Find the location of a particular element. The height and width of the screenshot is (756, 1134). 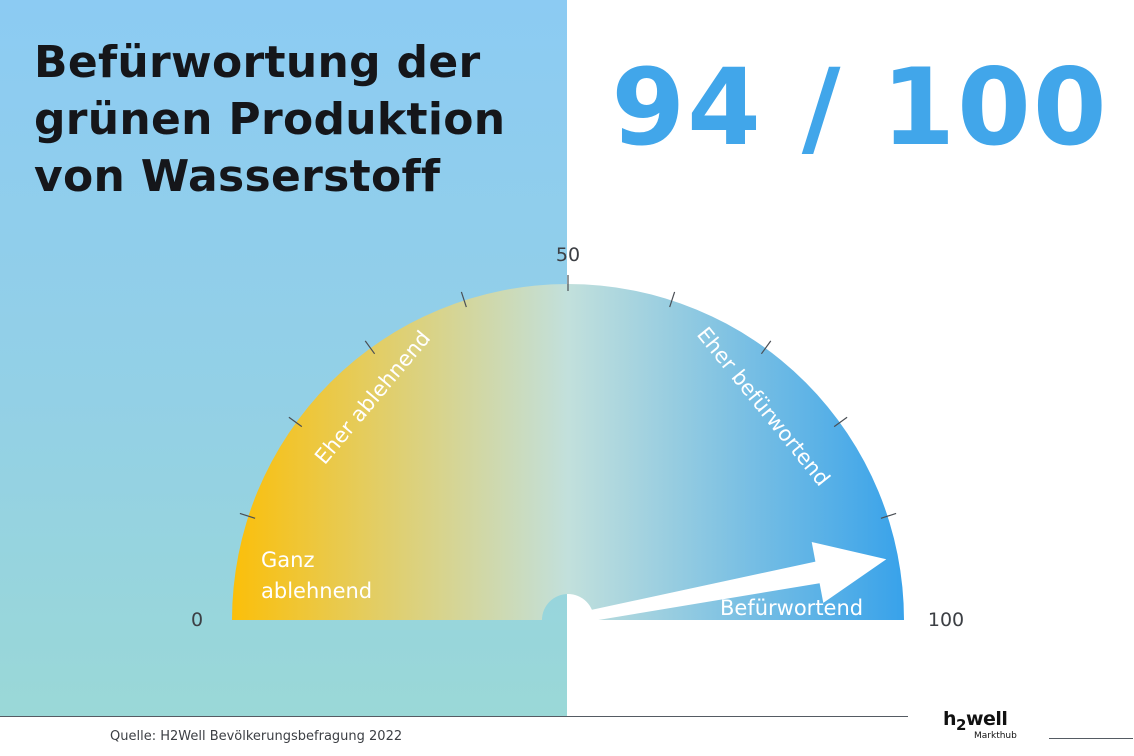

h2well-logo: h2well Markthub is located at coordinates (988, 728).